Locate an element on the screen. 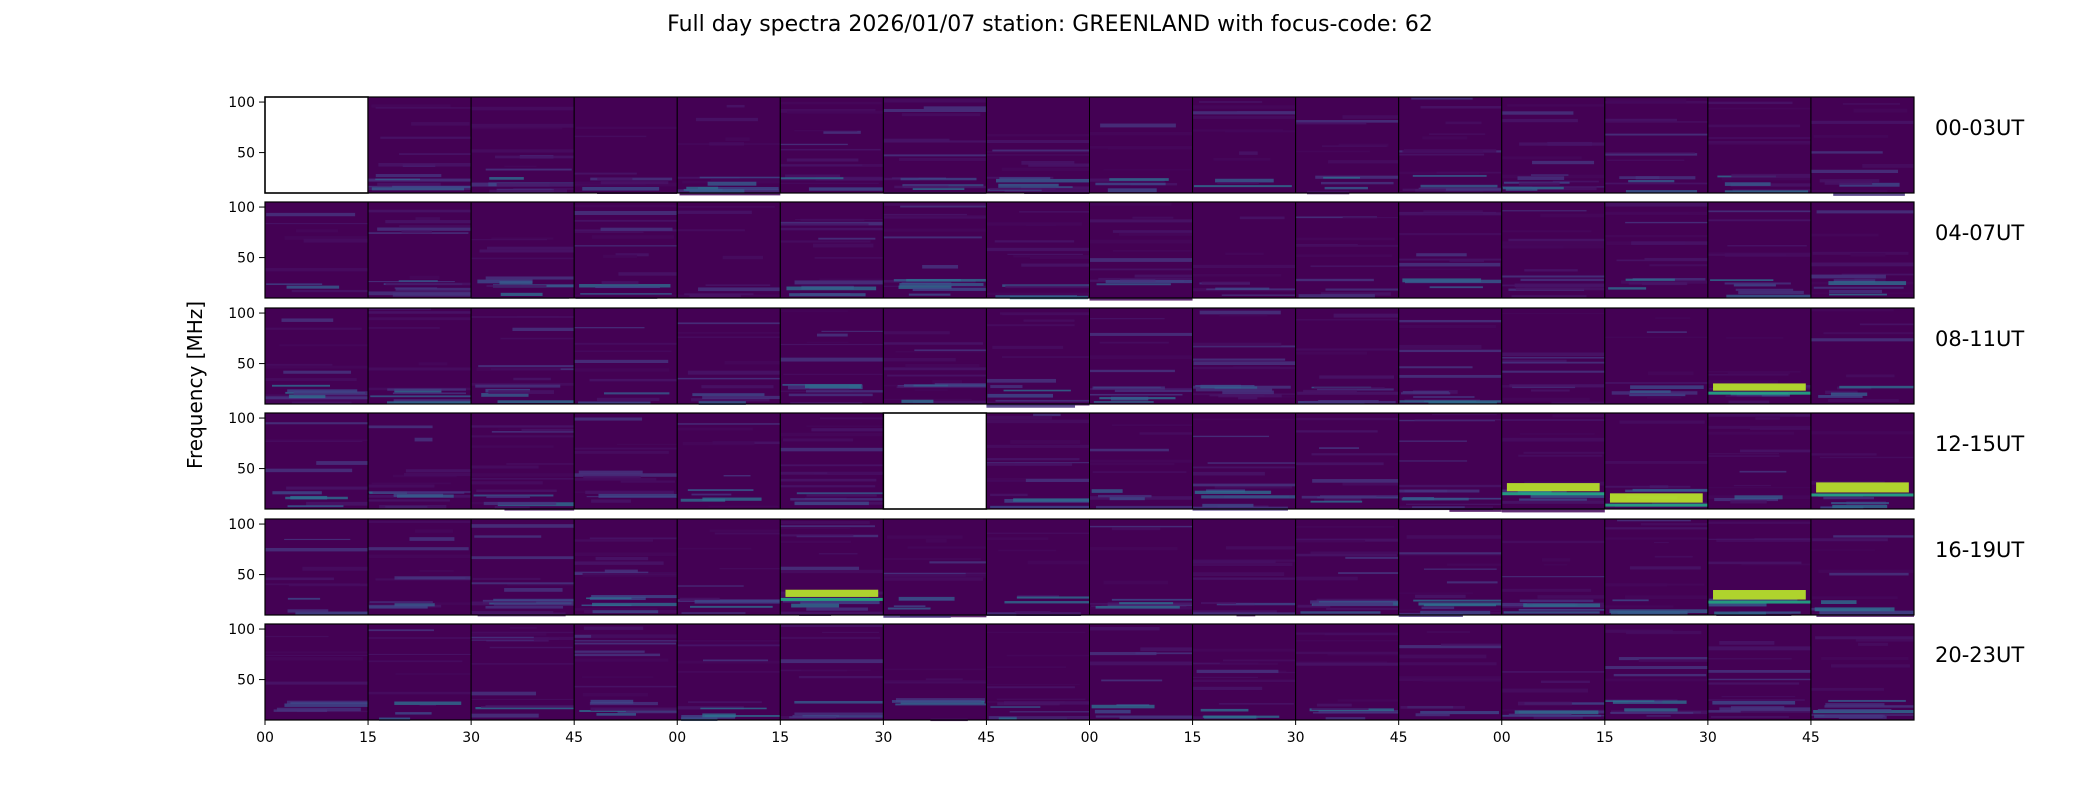 This screenshot has height=800, width=2100. y-tick-label: 100 is located at coordinates (241, 314).